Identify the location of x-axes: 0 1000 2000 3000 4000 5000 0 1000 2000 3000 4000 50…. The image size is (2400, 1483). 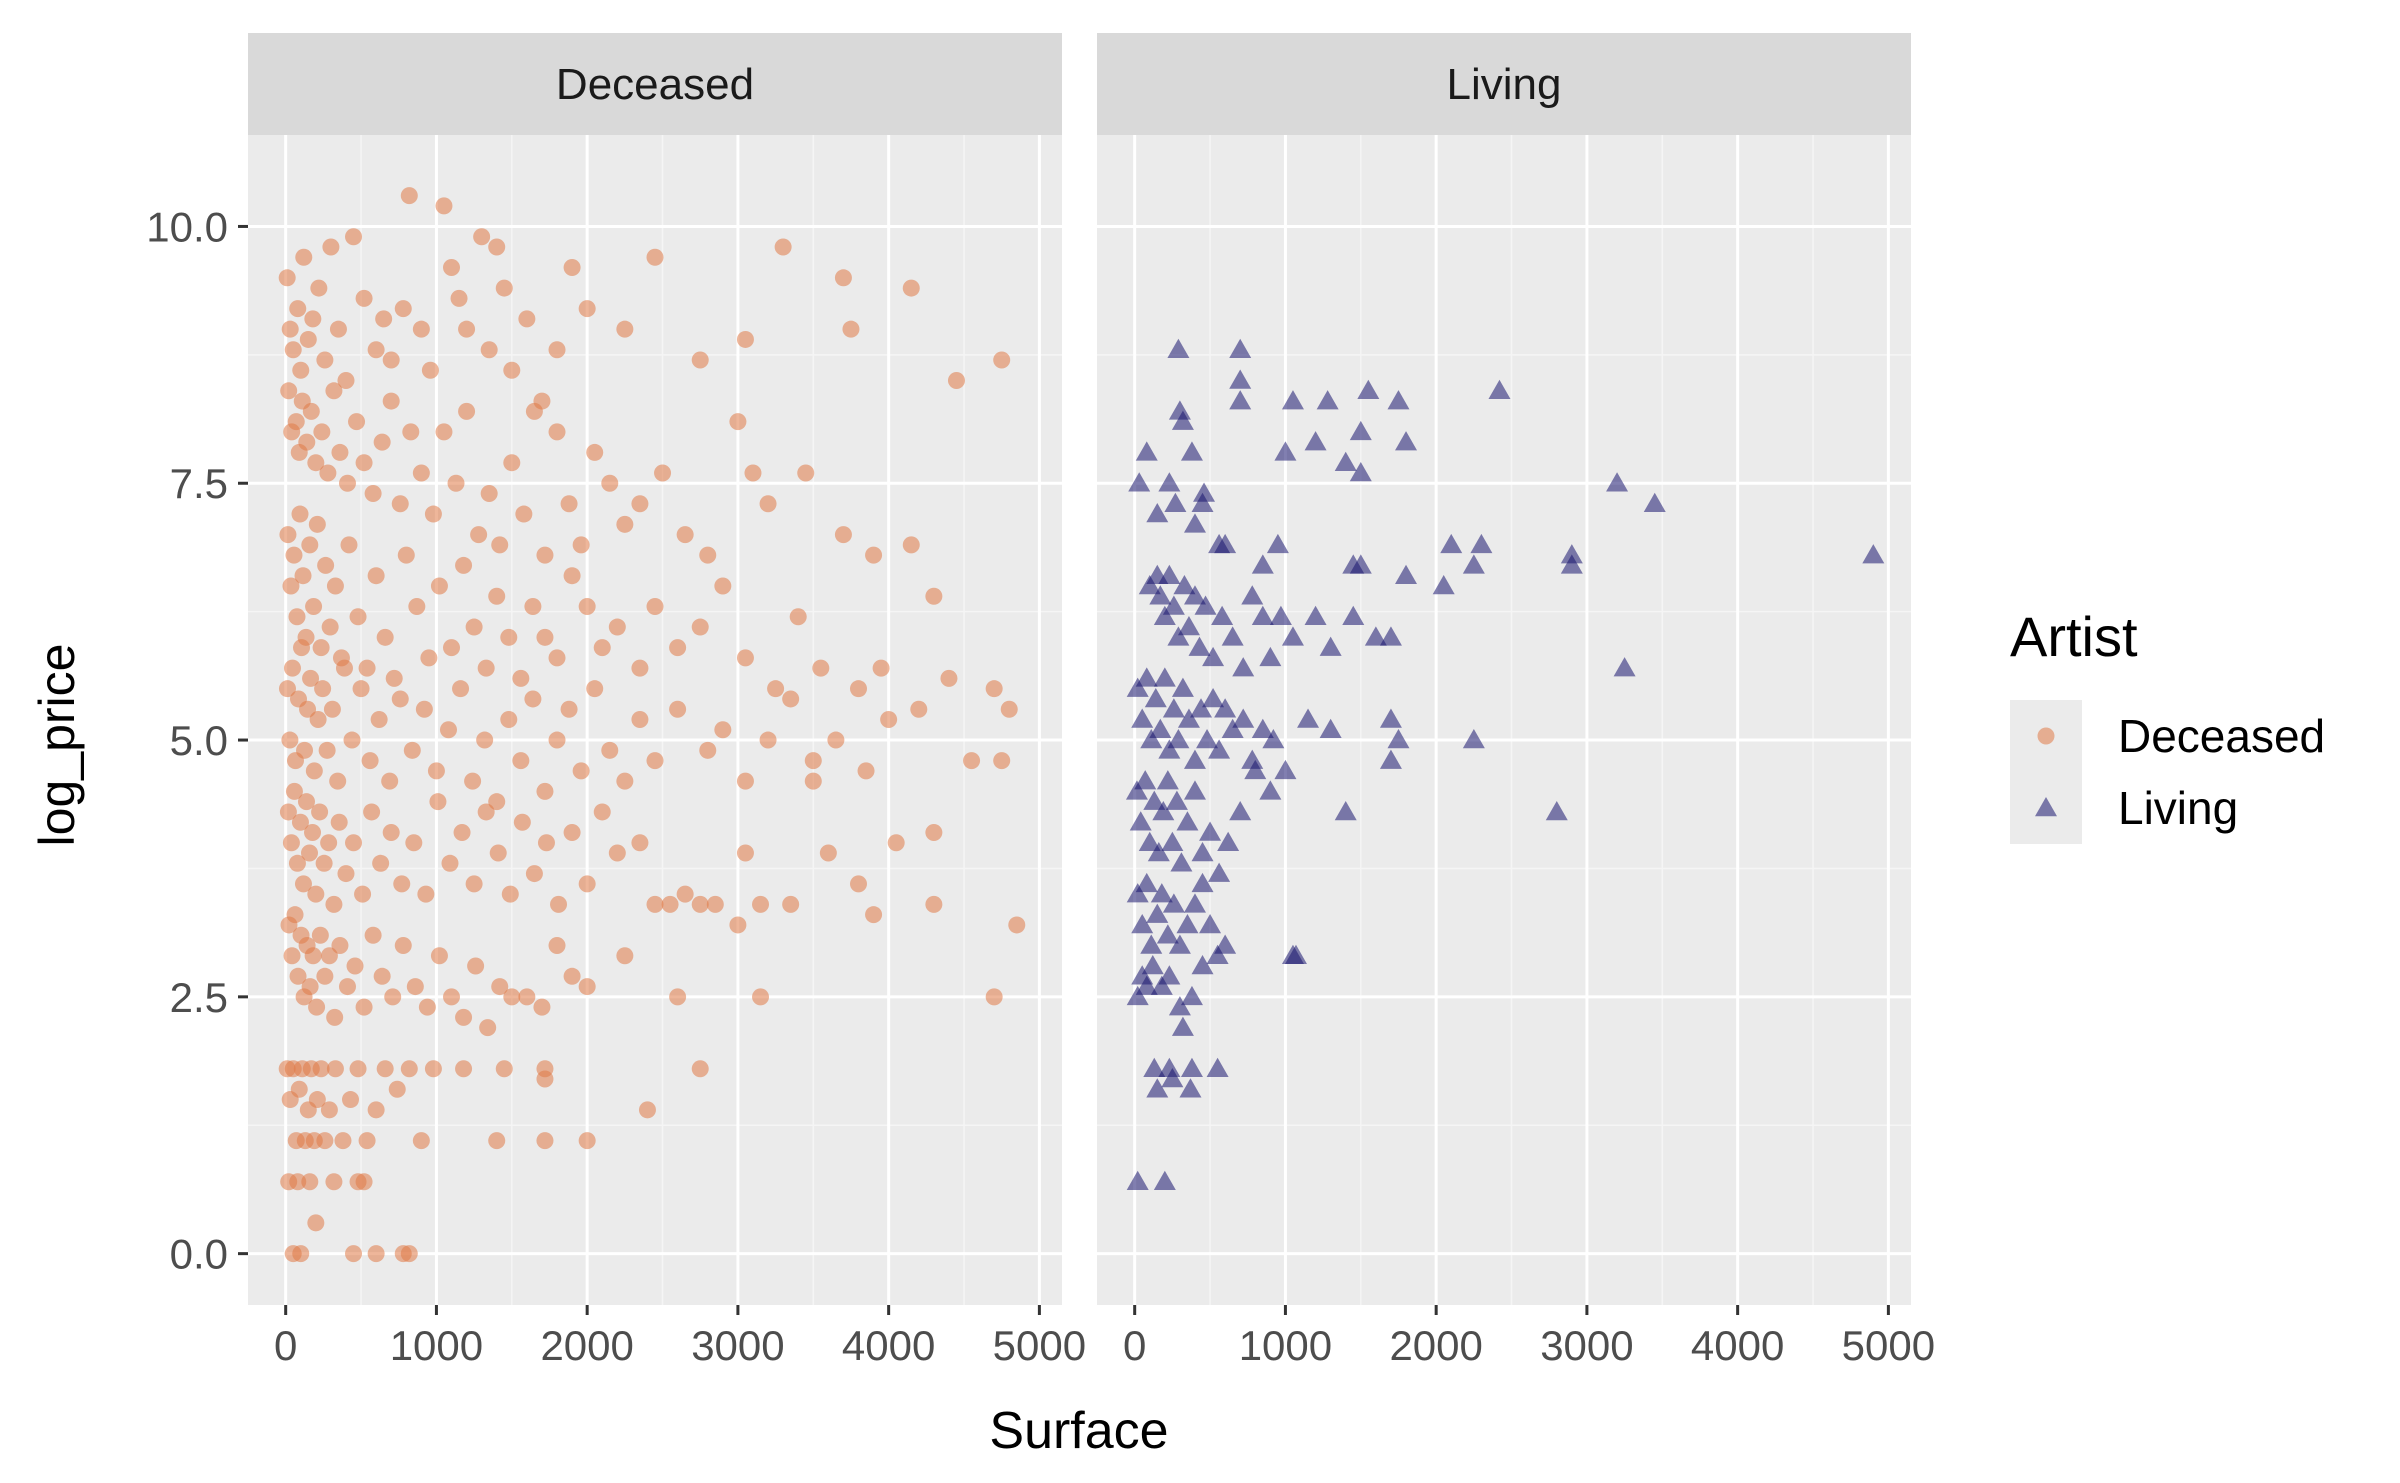
(1104, 1337).